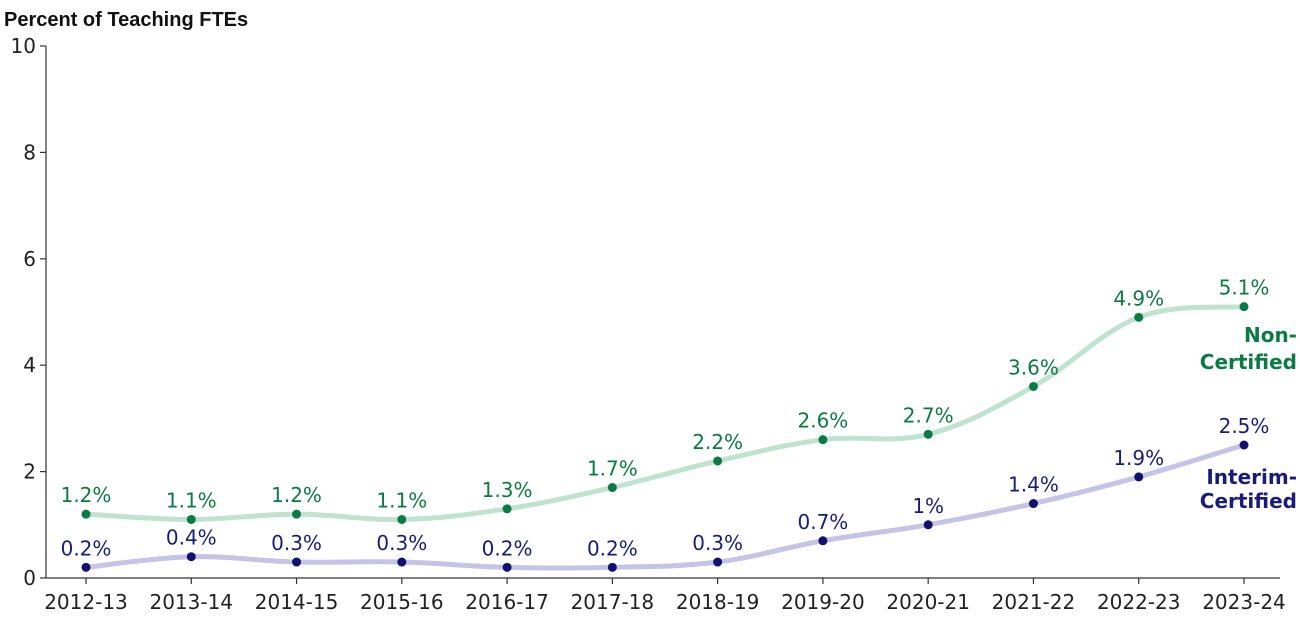 The height and width of the screenshot is (631, 1300). I want to click on x-tick-label: 2023-24, so click(1244, 602).